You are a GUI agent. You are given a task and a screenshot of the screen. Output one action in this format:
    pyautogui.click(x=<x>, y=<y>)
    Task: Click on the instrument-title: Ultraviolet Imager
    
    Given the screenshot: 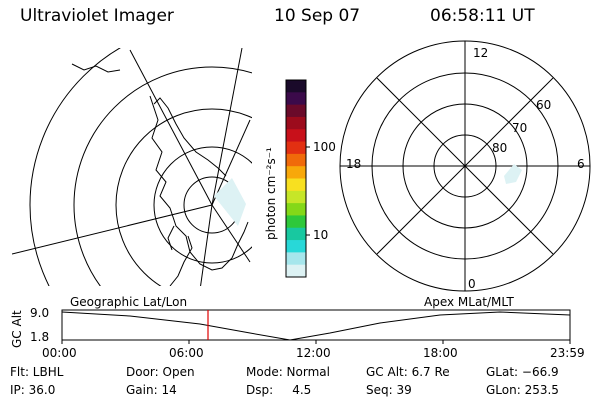 What is the action you would take?
    pyautogui.click(x=97, y=16)
    